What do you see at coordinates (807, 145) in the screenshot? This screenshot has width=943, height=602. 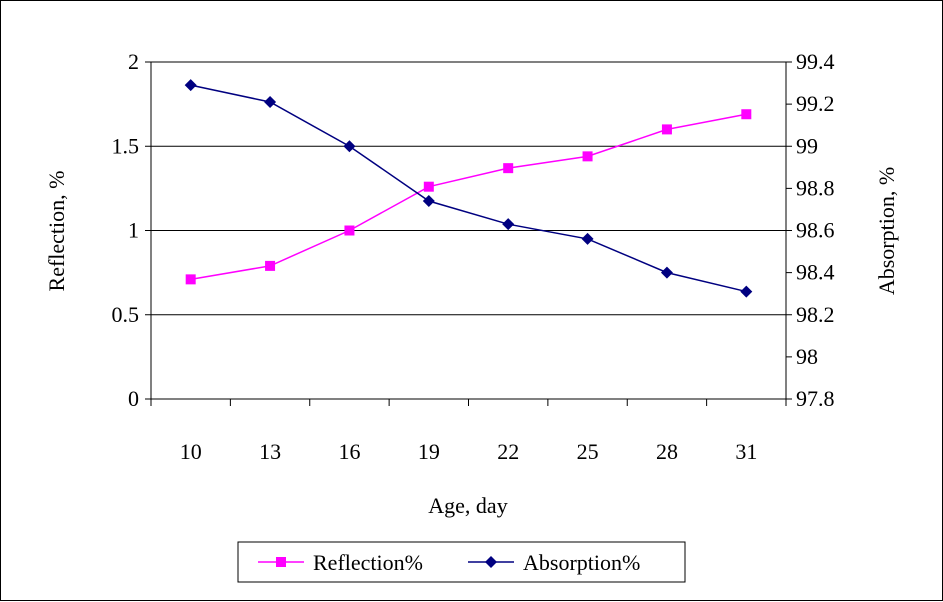 I see `right-y-tick-label: 99` at bounding box center [807, 145].